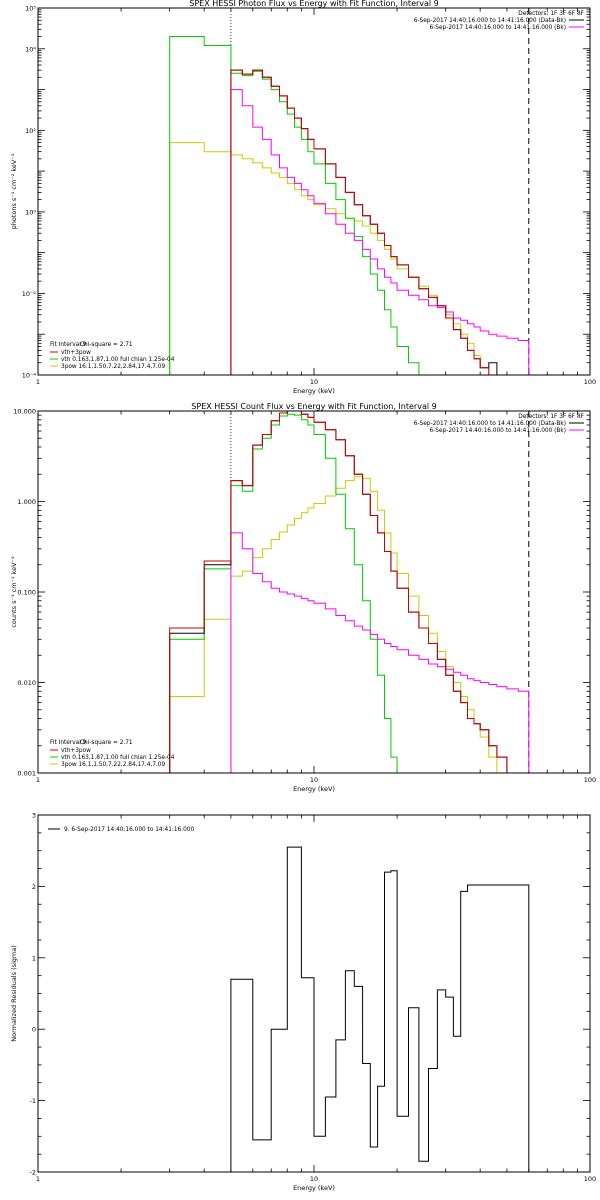  I want to click on y-axis-label: photons s⁻¹ cm⁻² keV⁻¹, so click(14, 191).